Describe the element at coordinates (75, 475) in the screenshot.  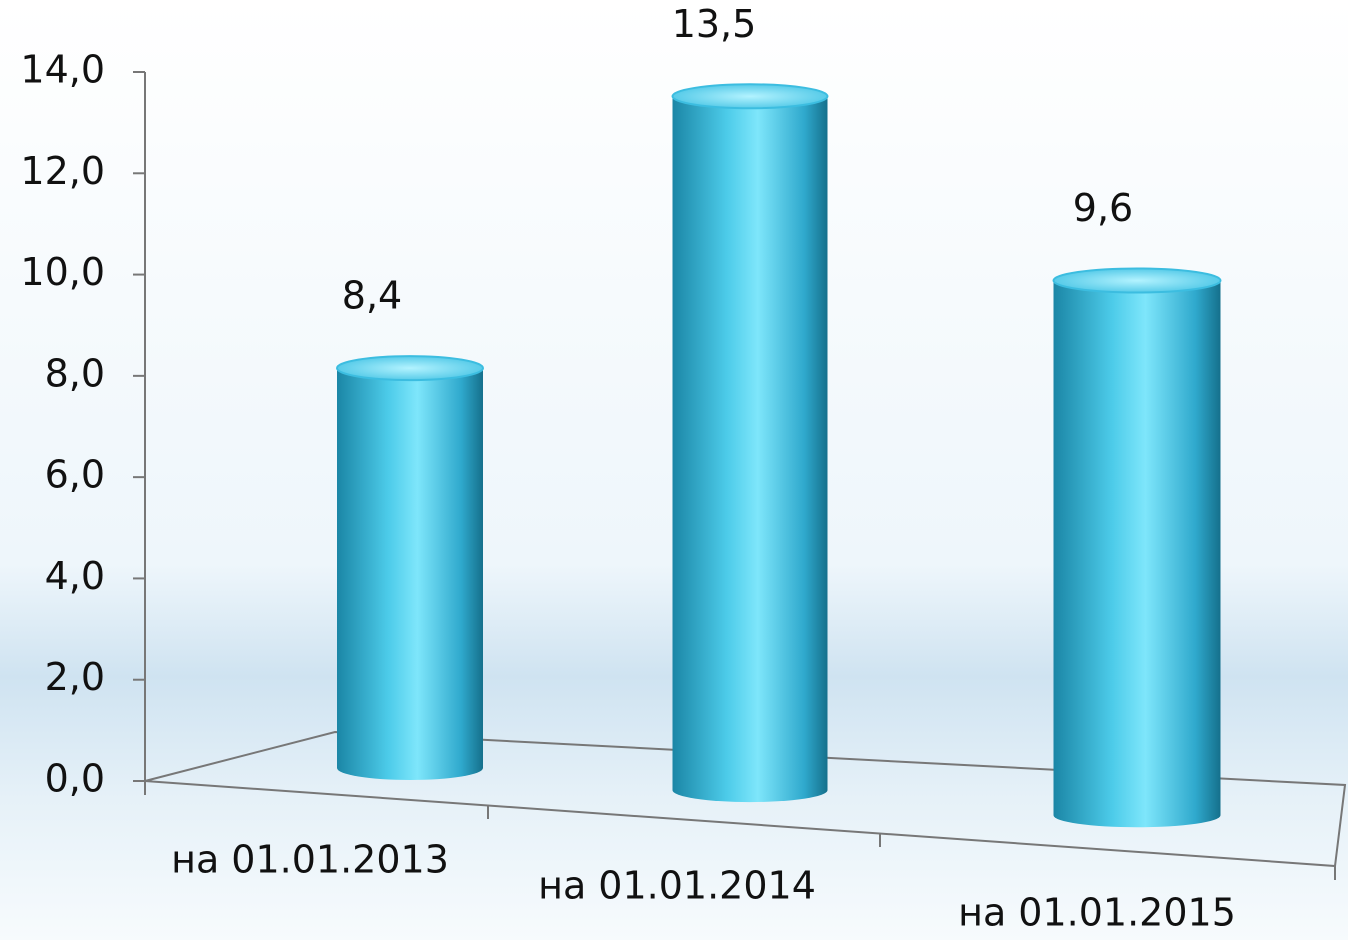
I see `y-tick-label: 6,0` at that location.